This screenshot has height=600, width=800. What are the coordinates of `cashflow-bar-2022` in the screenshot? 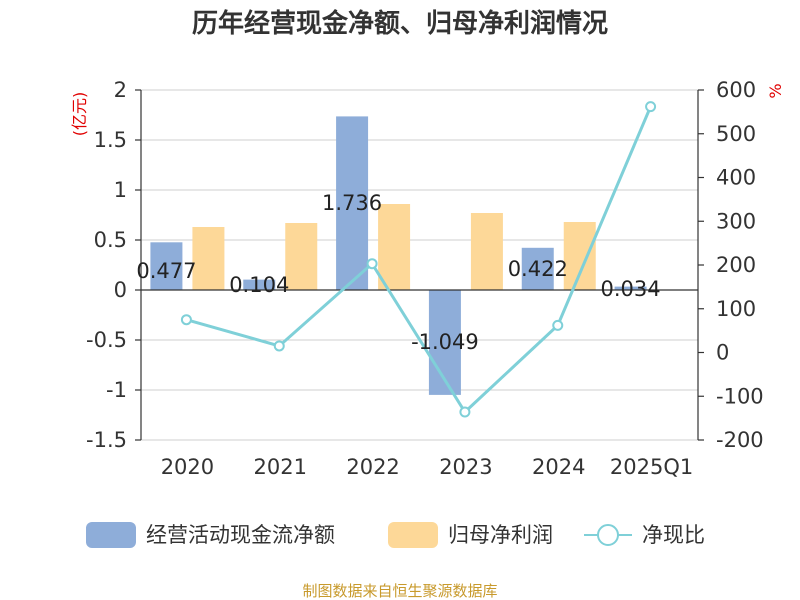 It's located at (352, 203).